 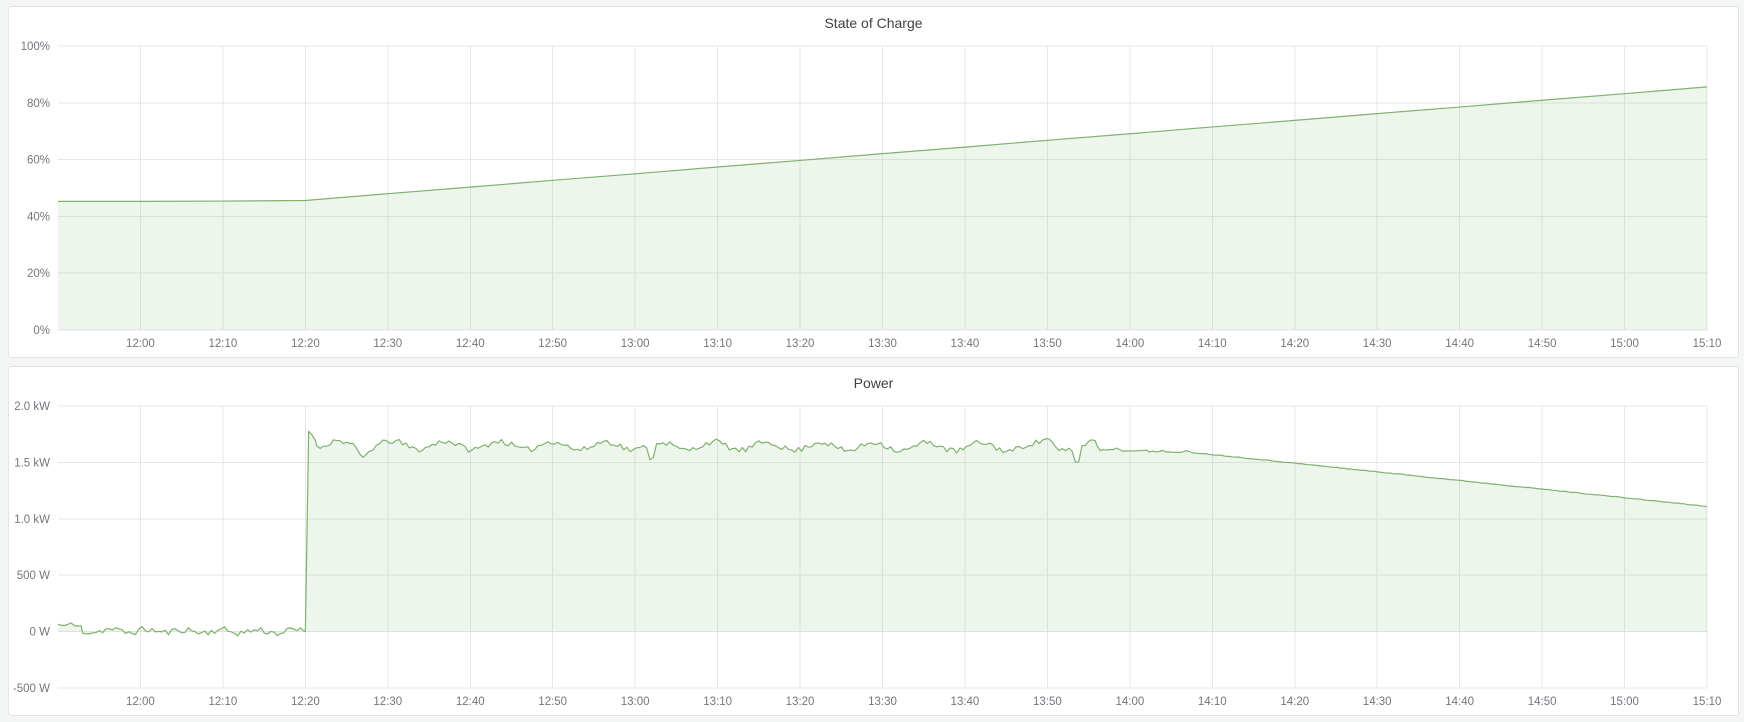 I want to click on panel-title-state-of-charge: State of Charge, so click(x=873, y=23).